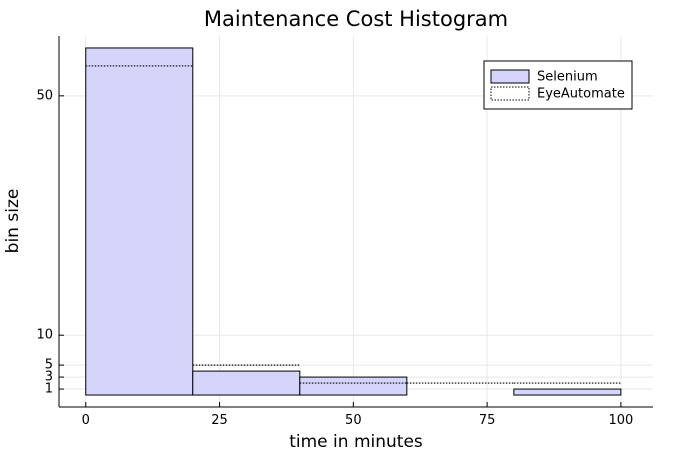 The width and height of the screenshot is (675, 452). I want to click on y-tick-label: 1, so click(49, 389).